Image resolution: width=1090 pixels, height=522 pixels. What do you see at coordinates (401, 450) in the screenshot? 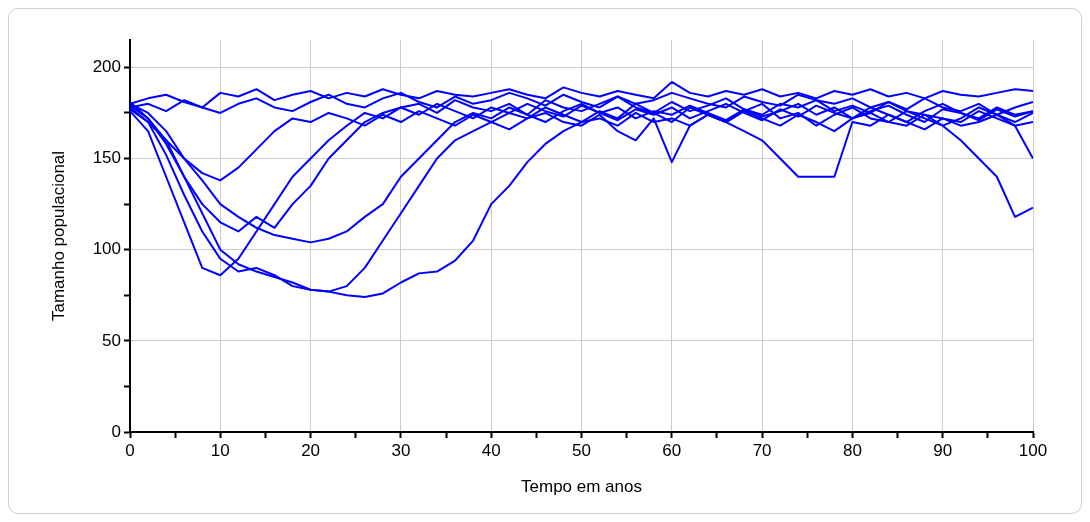
I see `x-tick-label: 30` at bounding box center [401, 450].